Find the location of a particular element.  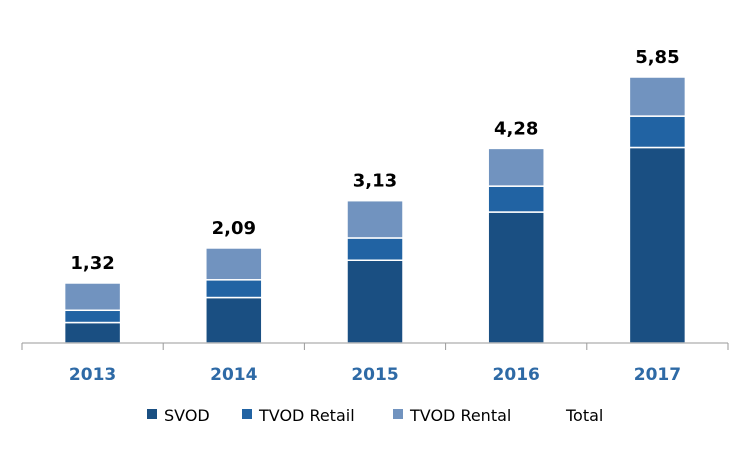

bar-tvod-rental-2017 is located at coordinates (657, 96).